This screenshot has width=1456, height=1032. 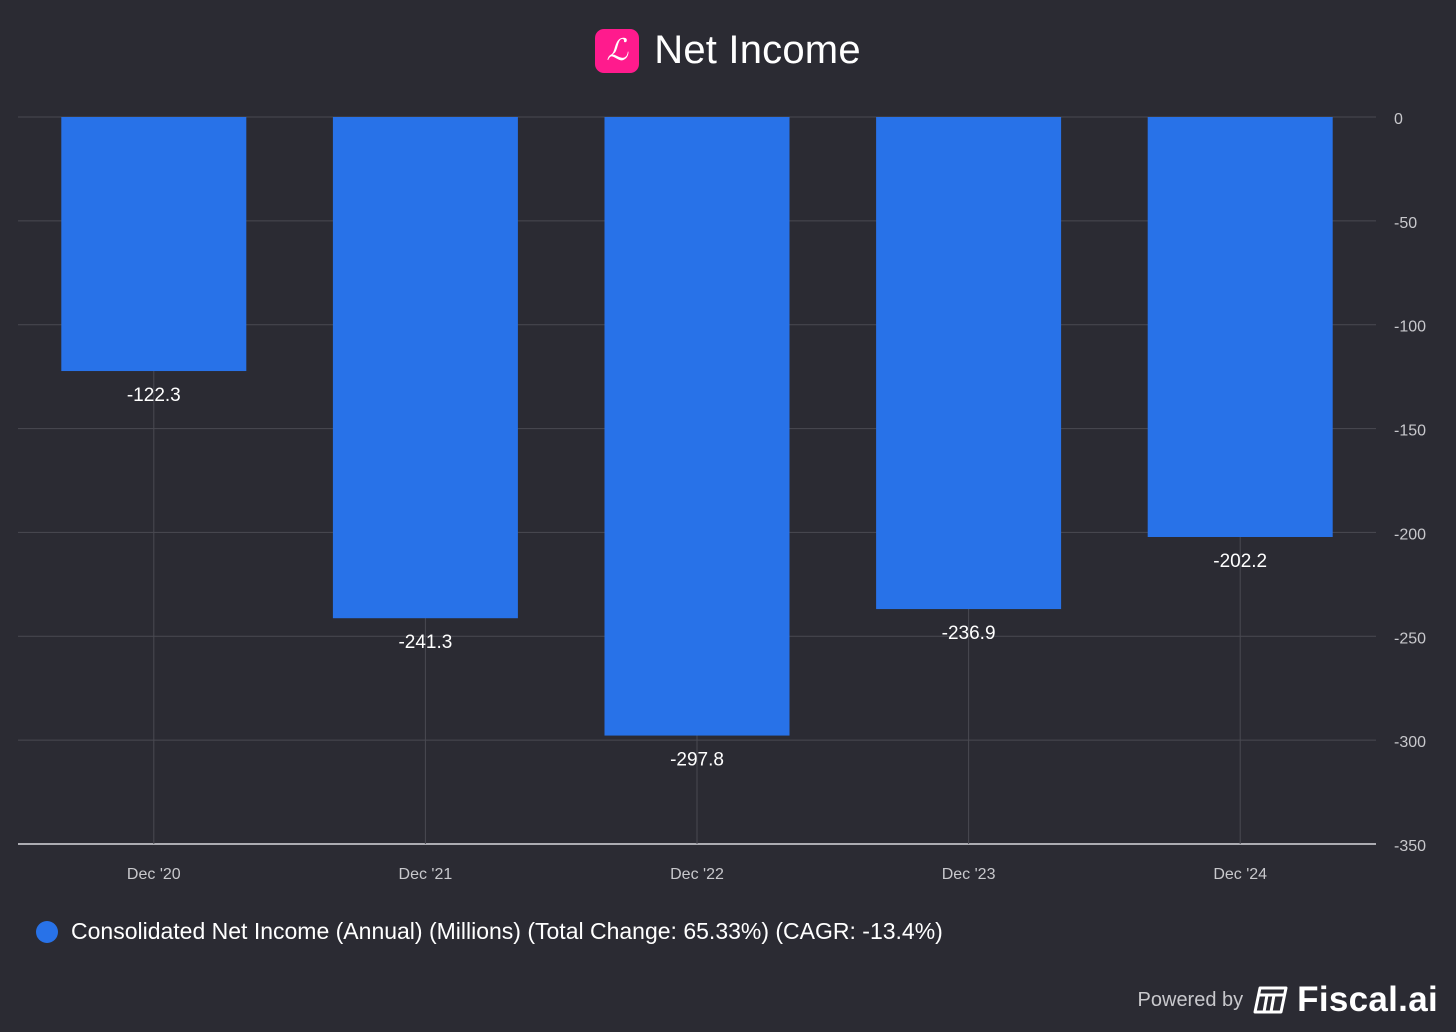 I want to click on data-label: -122.3, so click(x=154, y=395).